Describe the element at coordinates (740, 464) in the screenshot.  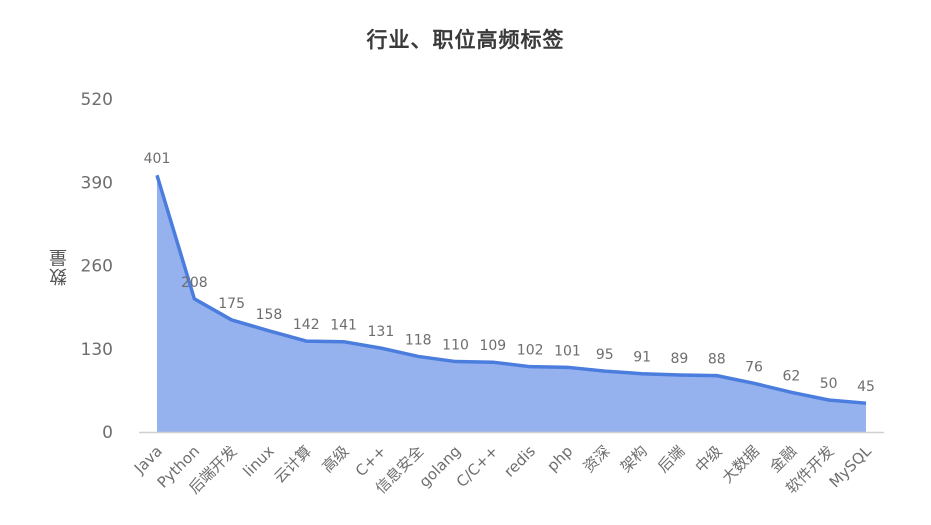
I see `x-tick-label: 大数据` at that location.